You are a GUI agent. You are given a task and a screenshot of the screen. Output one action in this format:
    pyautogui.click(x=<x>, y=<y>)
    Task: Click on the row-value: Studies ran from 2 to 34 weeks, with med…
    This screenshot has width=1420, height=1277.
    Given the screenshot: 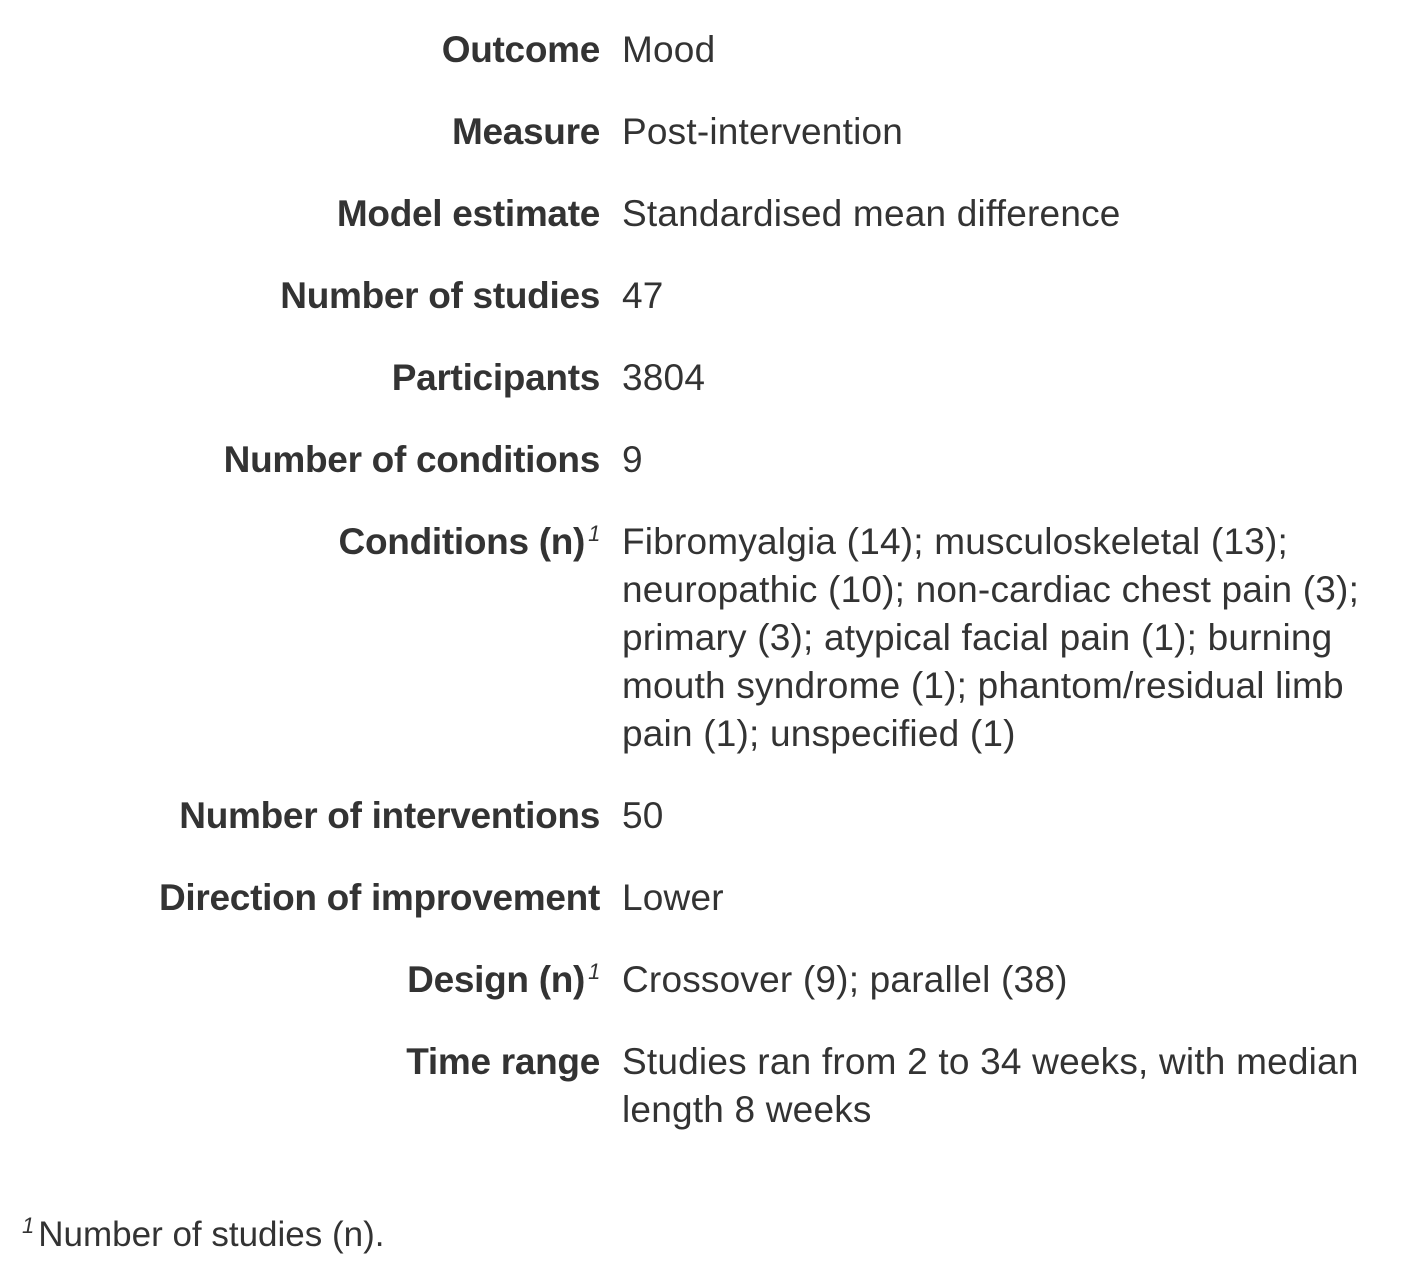 What is the action you would take?
    pyautogui.click(x=990, y=1085)
    